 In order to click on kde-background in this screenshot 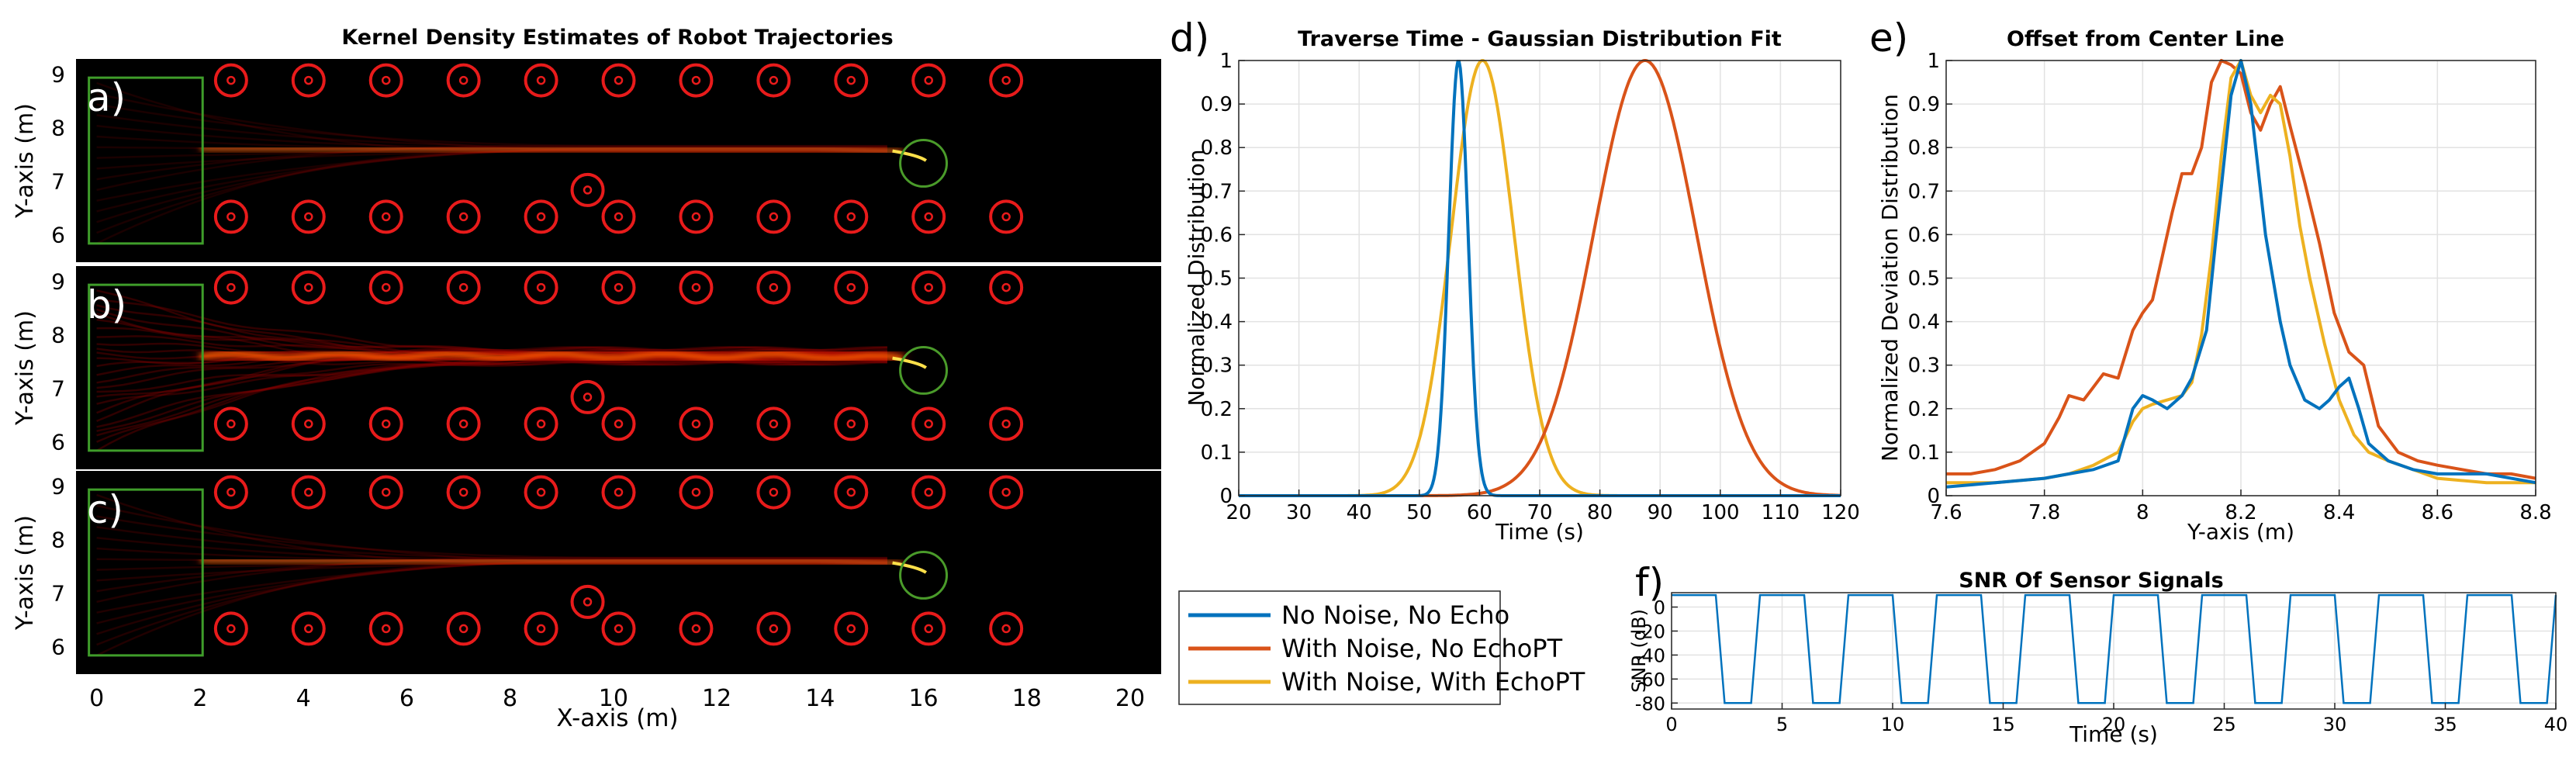, I will do `click(618, 367)`.